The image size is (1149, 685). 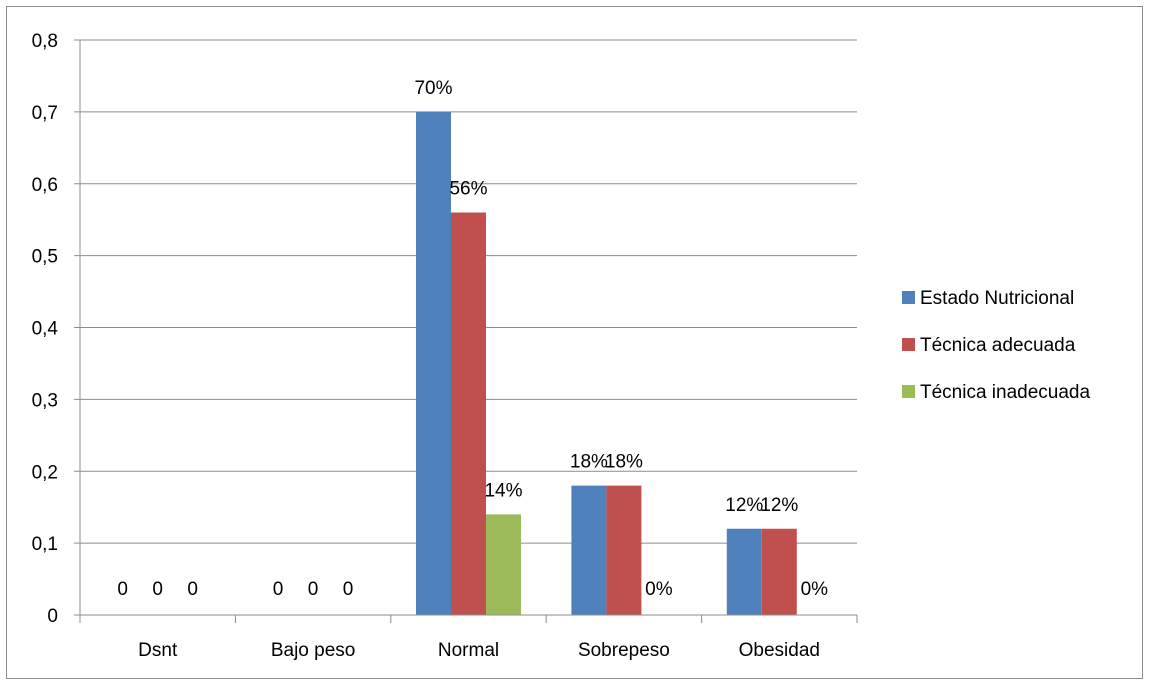 I want to click on legend-label: Técnica adecuada, so click(x=998, y=345).